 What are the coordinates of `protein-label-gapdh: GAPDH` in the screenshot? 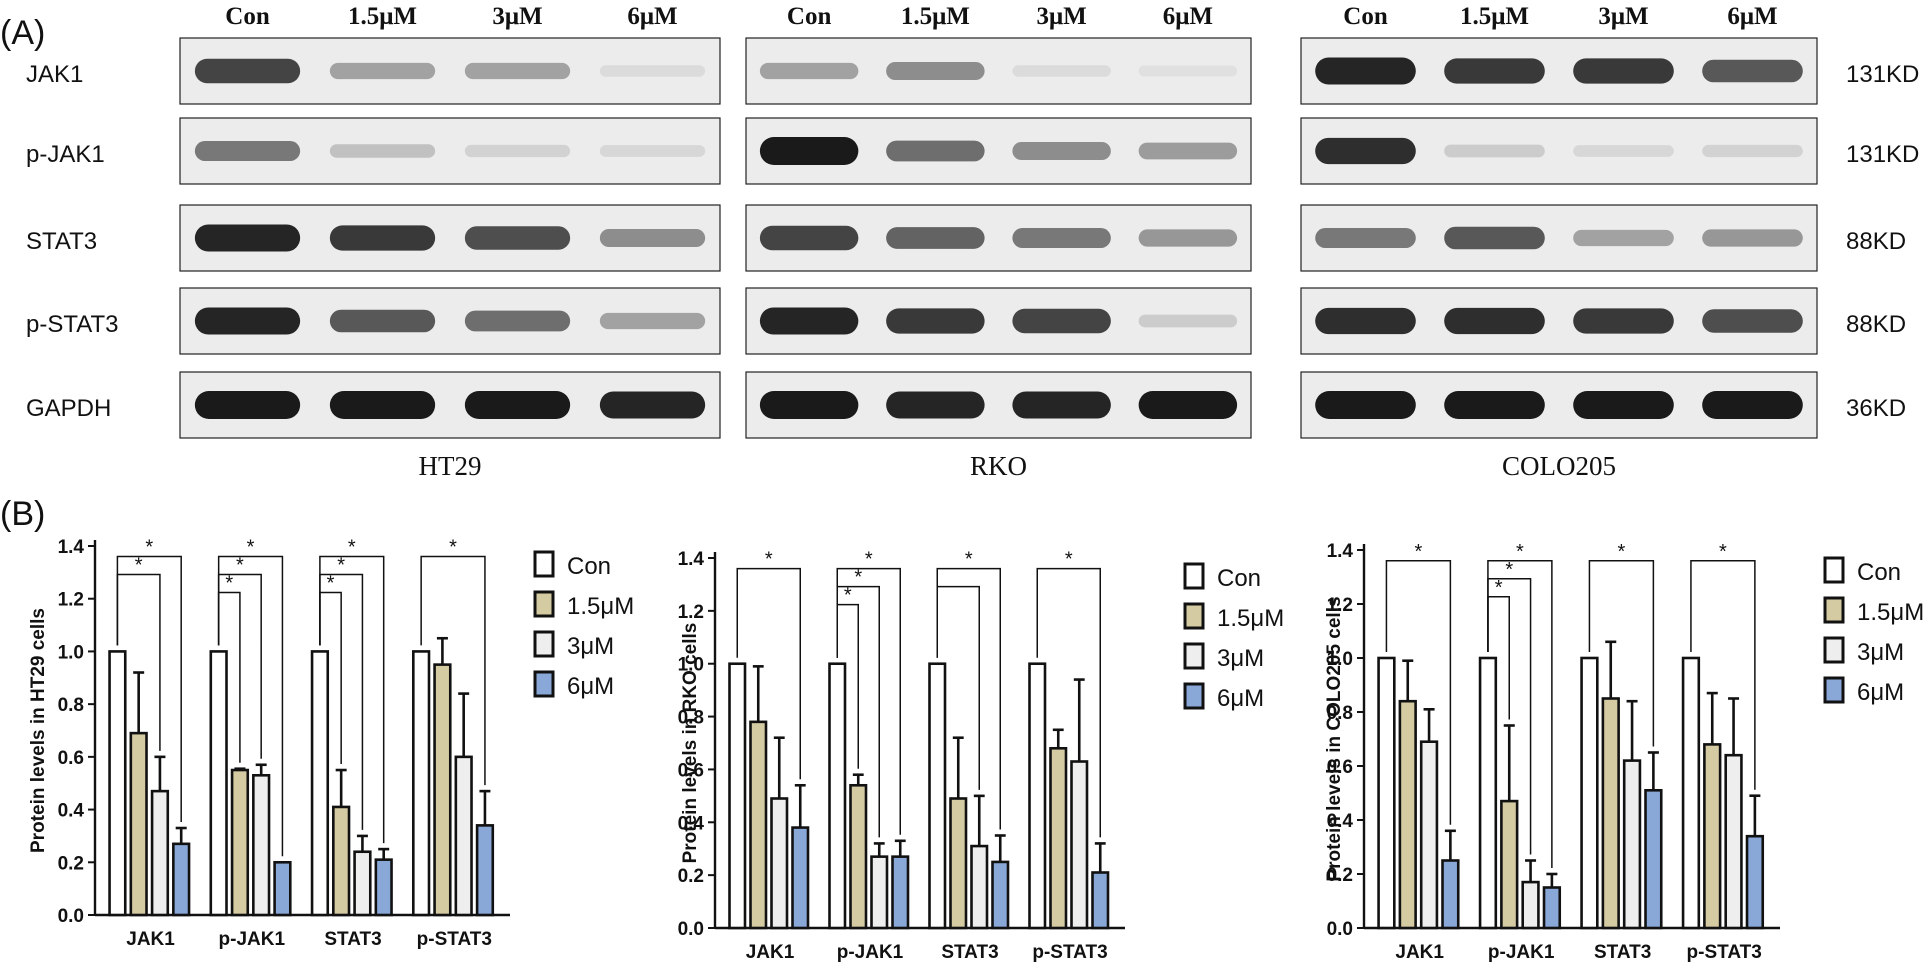 It's located at (68, 408).